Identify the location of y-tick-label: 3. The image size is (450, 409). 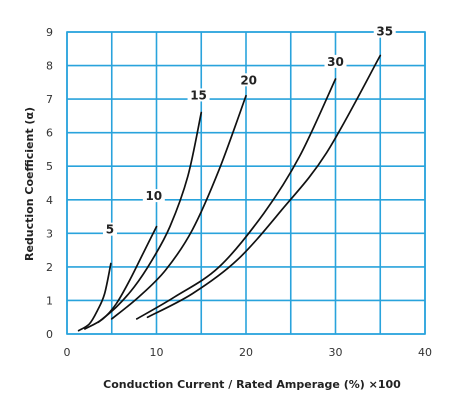
(49, 233).